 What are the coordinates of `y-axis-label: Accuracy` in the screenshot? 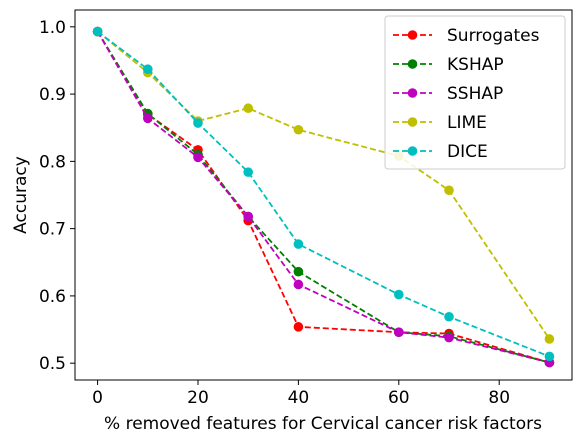 It's located at (21, 195).